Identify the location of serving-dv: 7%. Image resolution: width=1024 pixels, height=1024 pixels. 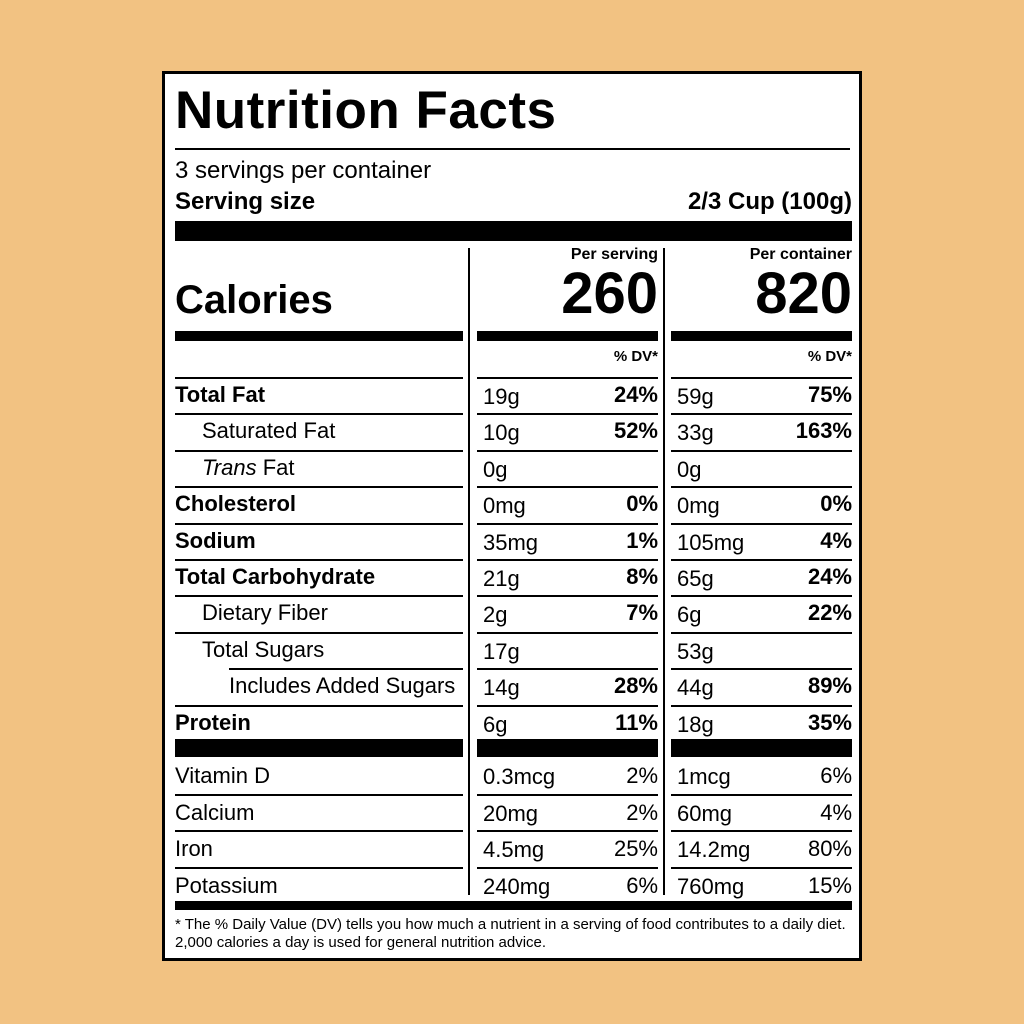
(642, 613).